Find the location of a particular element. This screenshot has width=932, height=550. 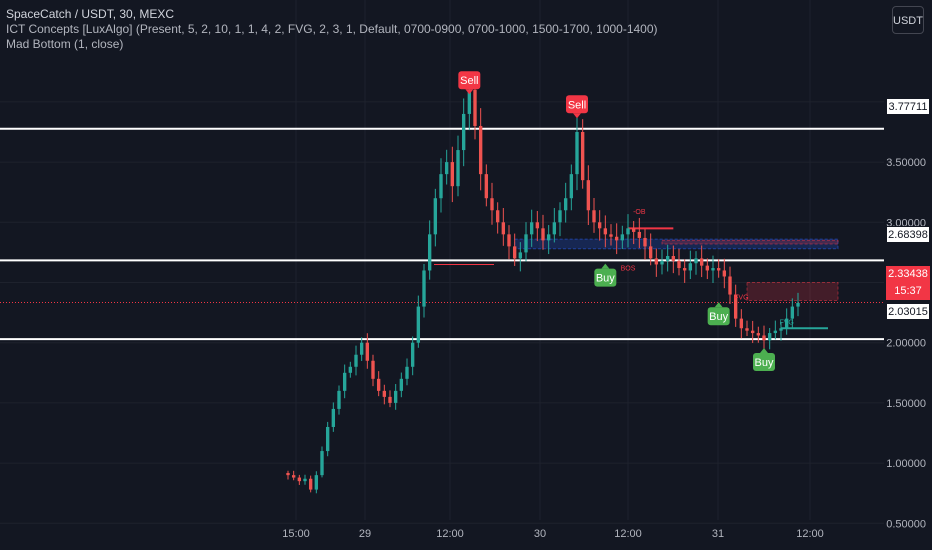

y-tick-label: 1.00000 is located at coordinates (906, 464).